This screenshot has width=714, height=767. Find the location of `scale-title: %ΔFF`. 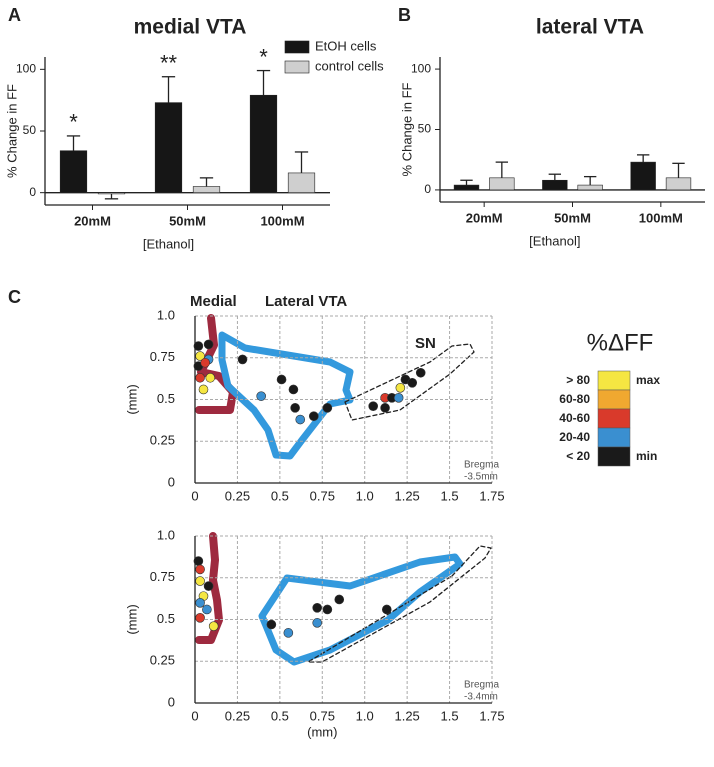

scale-title: %ΔFF is located at coordinates (620, 342).